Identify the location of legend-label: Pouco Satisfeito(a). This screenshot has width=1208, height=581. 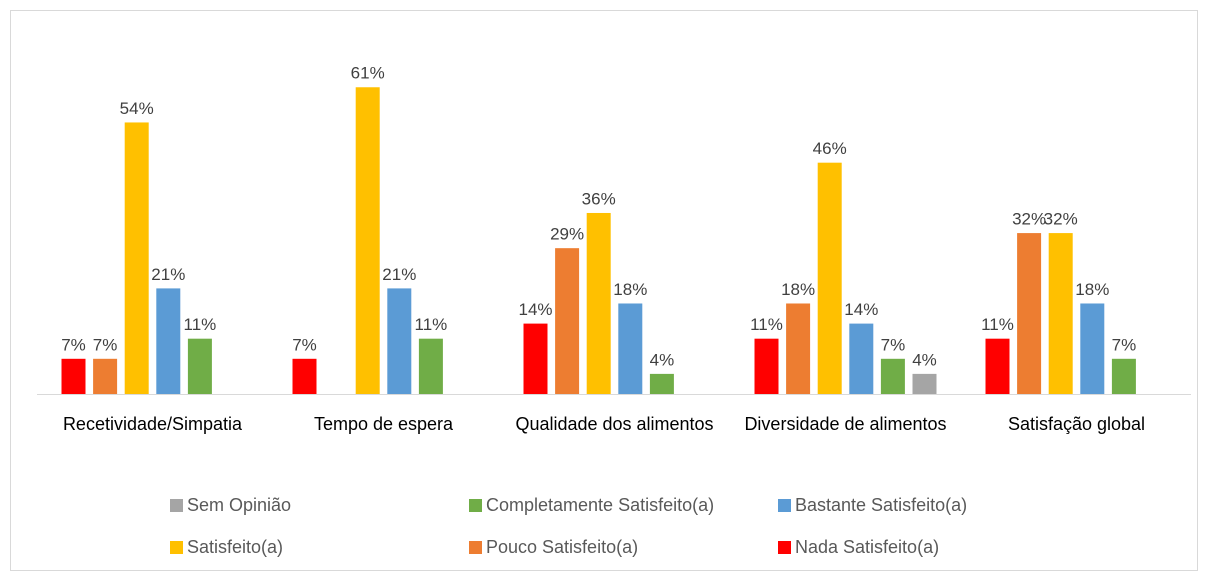
(562, 547).